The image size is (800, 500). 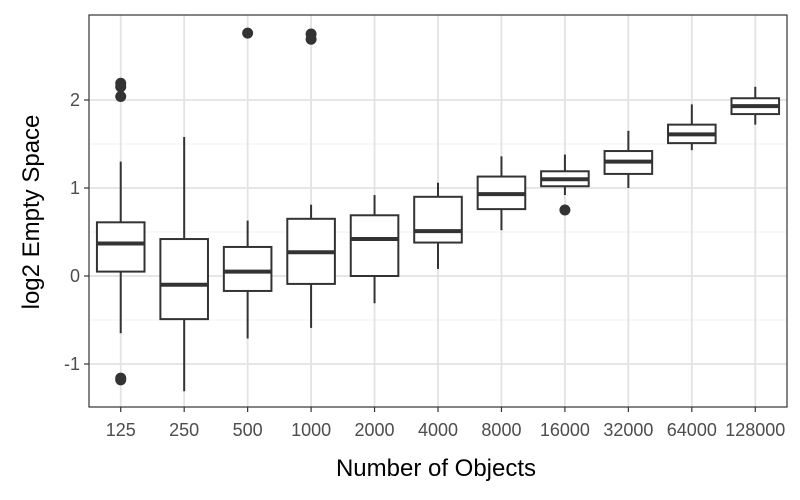 What do you see at coordinates (248, 430) in the screenshot?
I see `x-tick-label: 500` at bounding box center [248, 430].